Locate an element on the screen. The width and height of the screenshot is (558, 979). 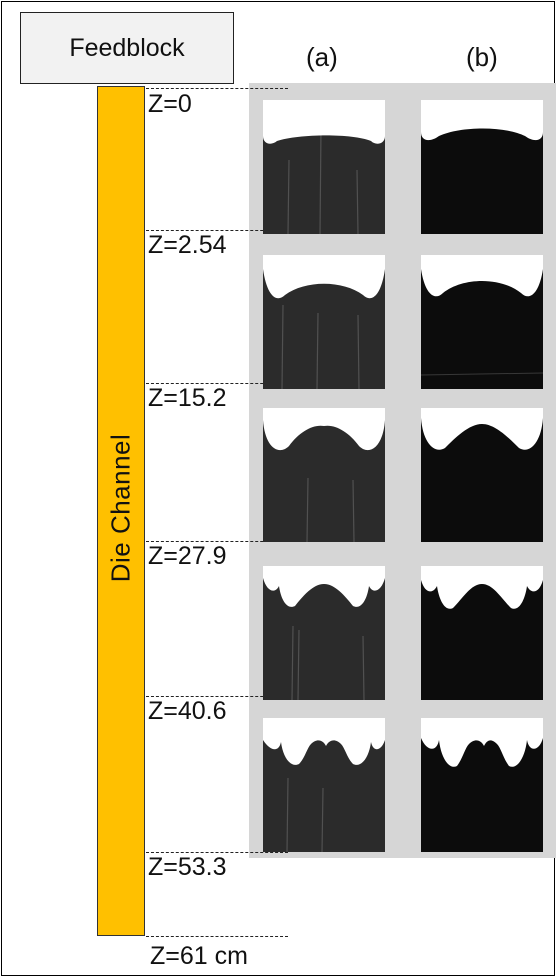
feedblock-label: Feedblock is located at coordinates (127, 47).